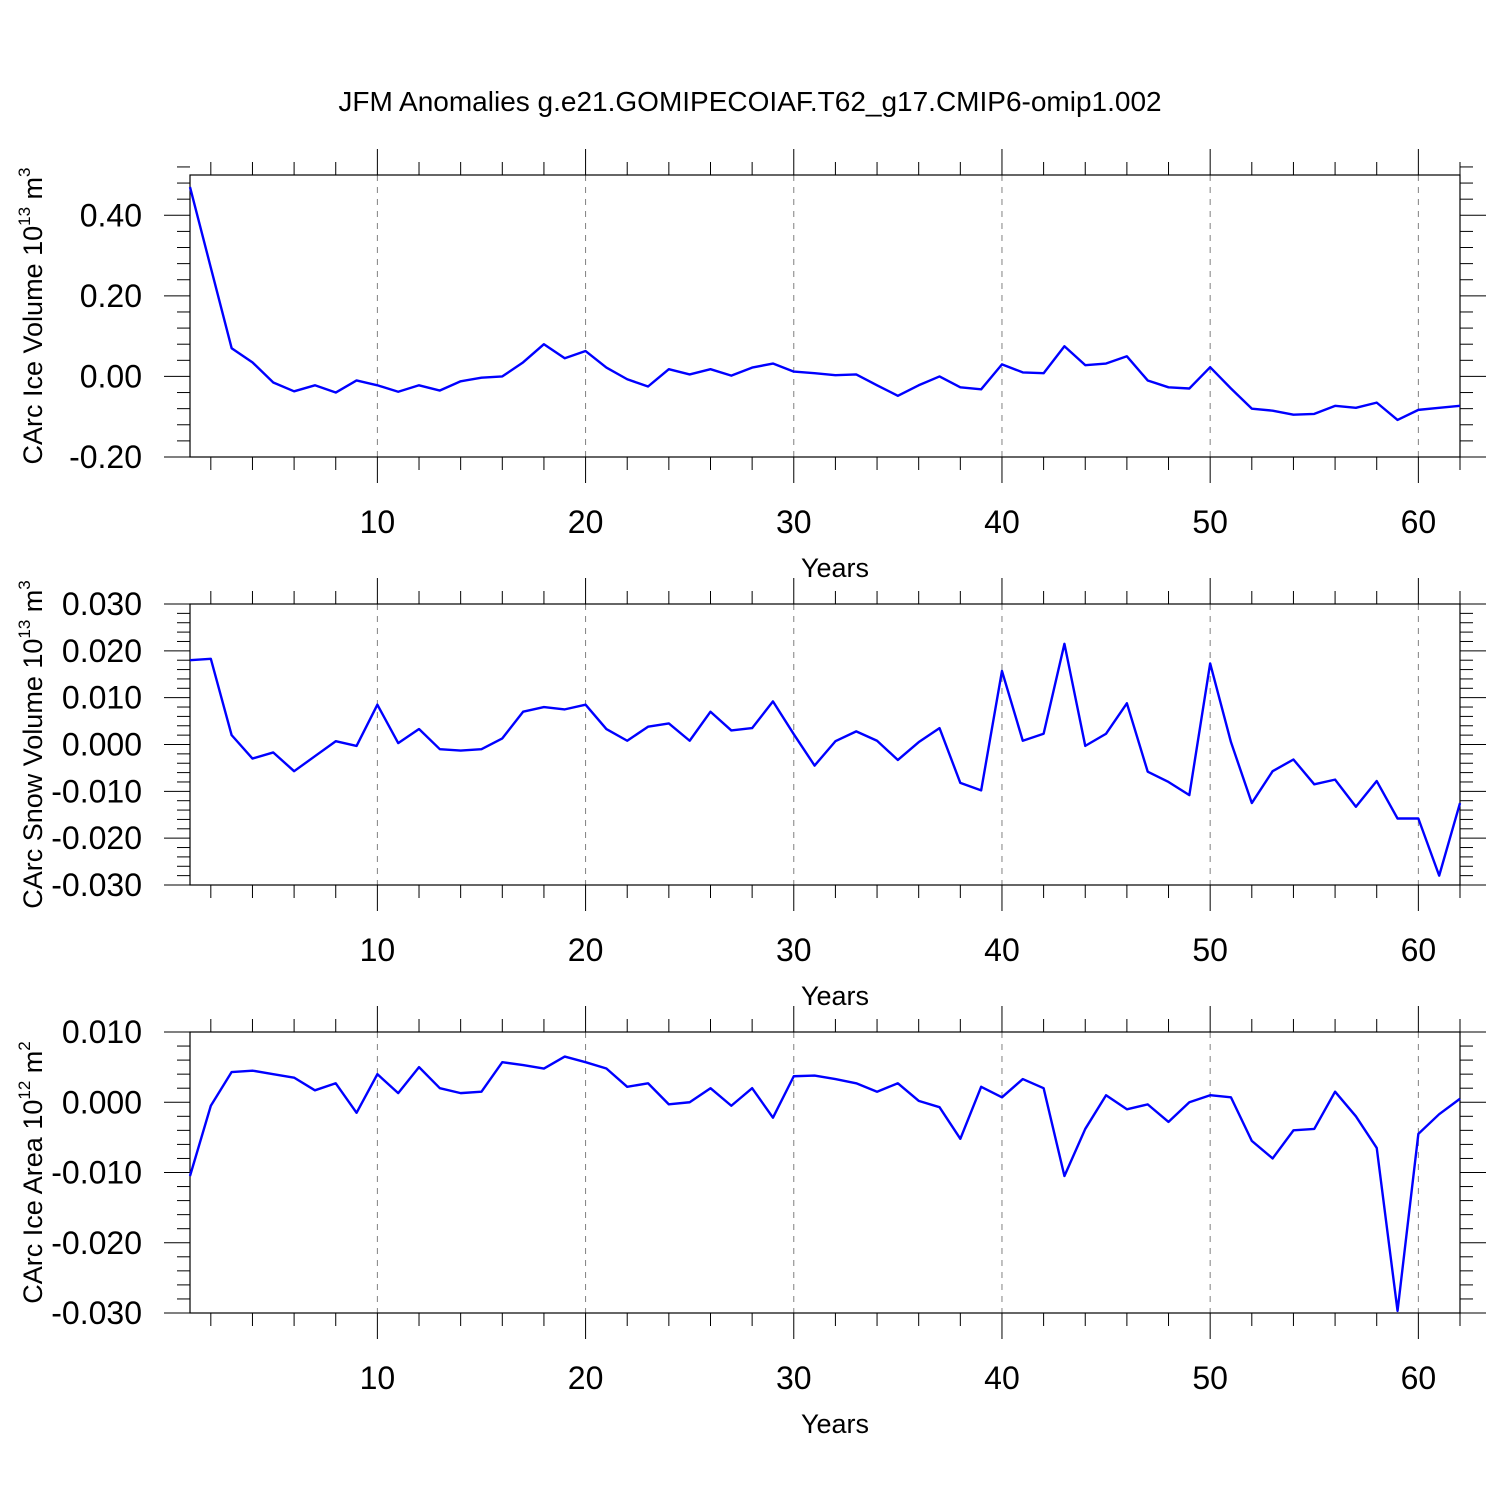  I want to click on snow-volume-y-axis-label-main: CArc Snow Volume 10, so click(33, 774).